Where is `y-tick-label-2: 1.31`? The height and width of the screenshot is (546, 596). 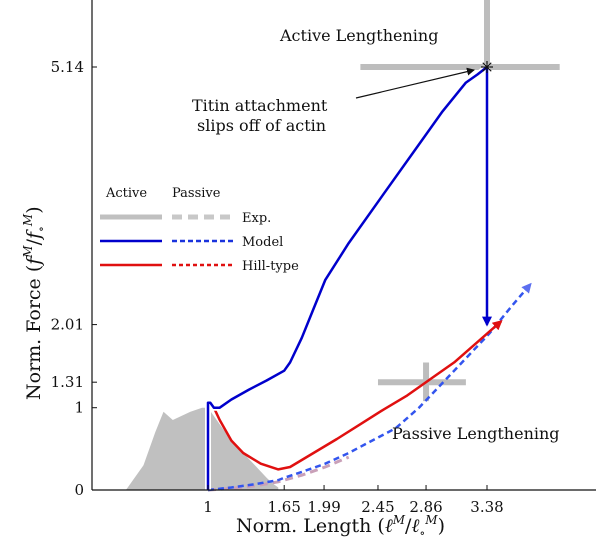 y-tick-label-2: 1.31 is located at coordinates (67, 382).